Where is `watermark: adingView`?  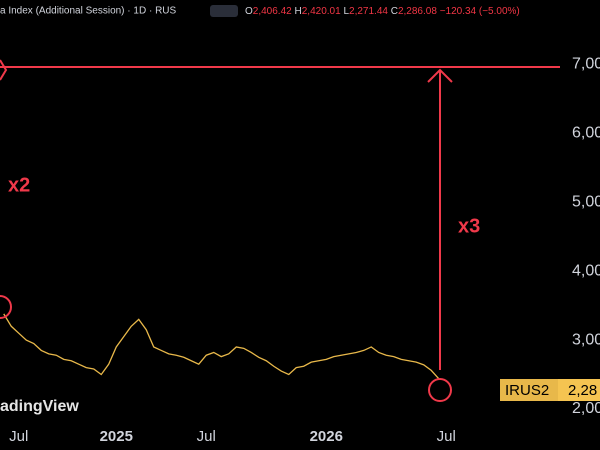
watermark: adingView is located at coordinates (39, 406).